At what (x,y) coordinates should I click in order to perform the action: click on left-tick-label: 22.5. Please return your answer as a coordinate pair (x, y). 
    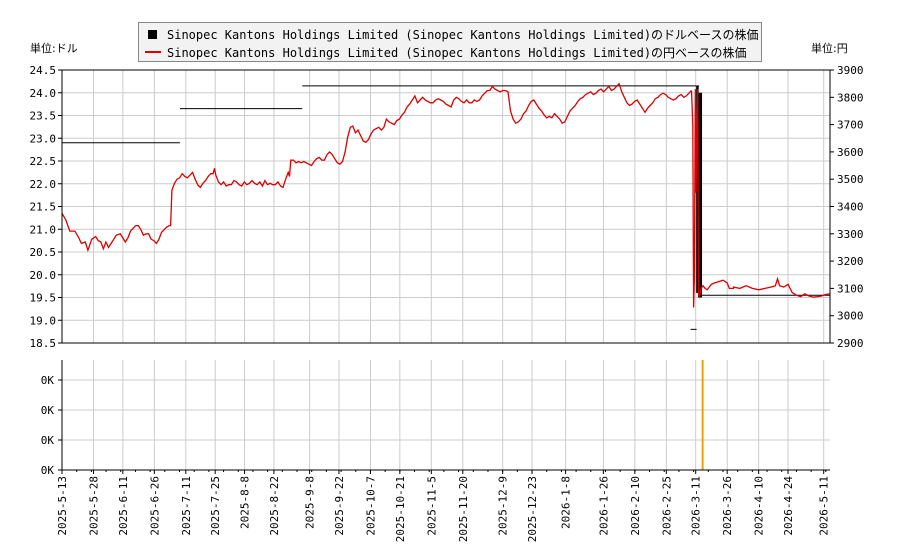
    Looking at the image, I should click on (43, 161).